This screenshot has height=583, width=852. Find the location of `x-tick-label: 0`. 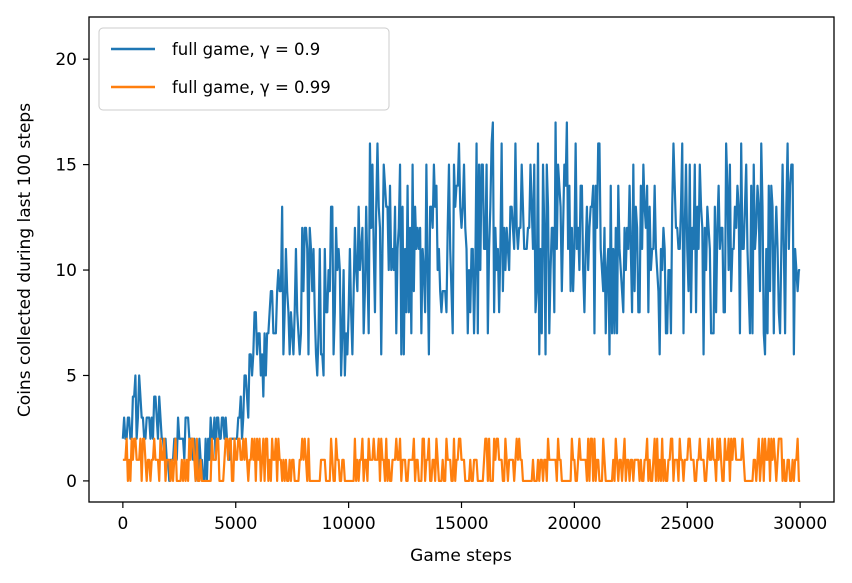

x-tick-label: 0 is located at coordinates (122, 524).